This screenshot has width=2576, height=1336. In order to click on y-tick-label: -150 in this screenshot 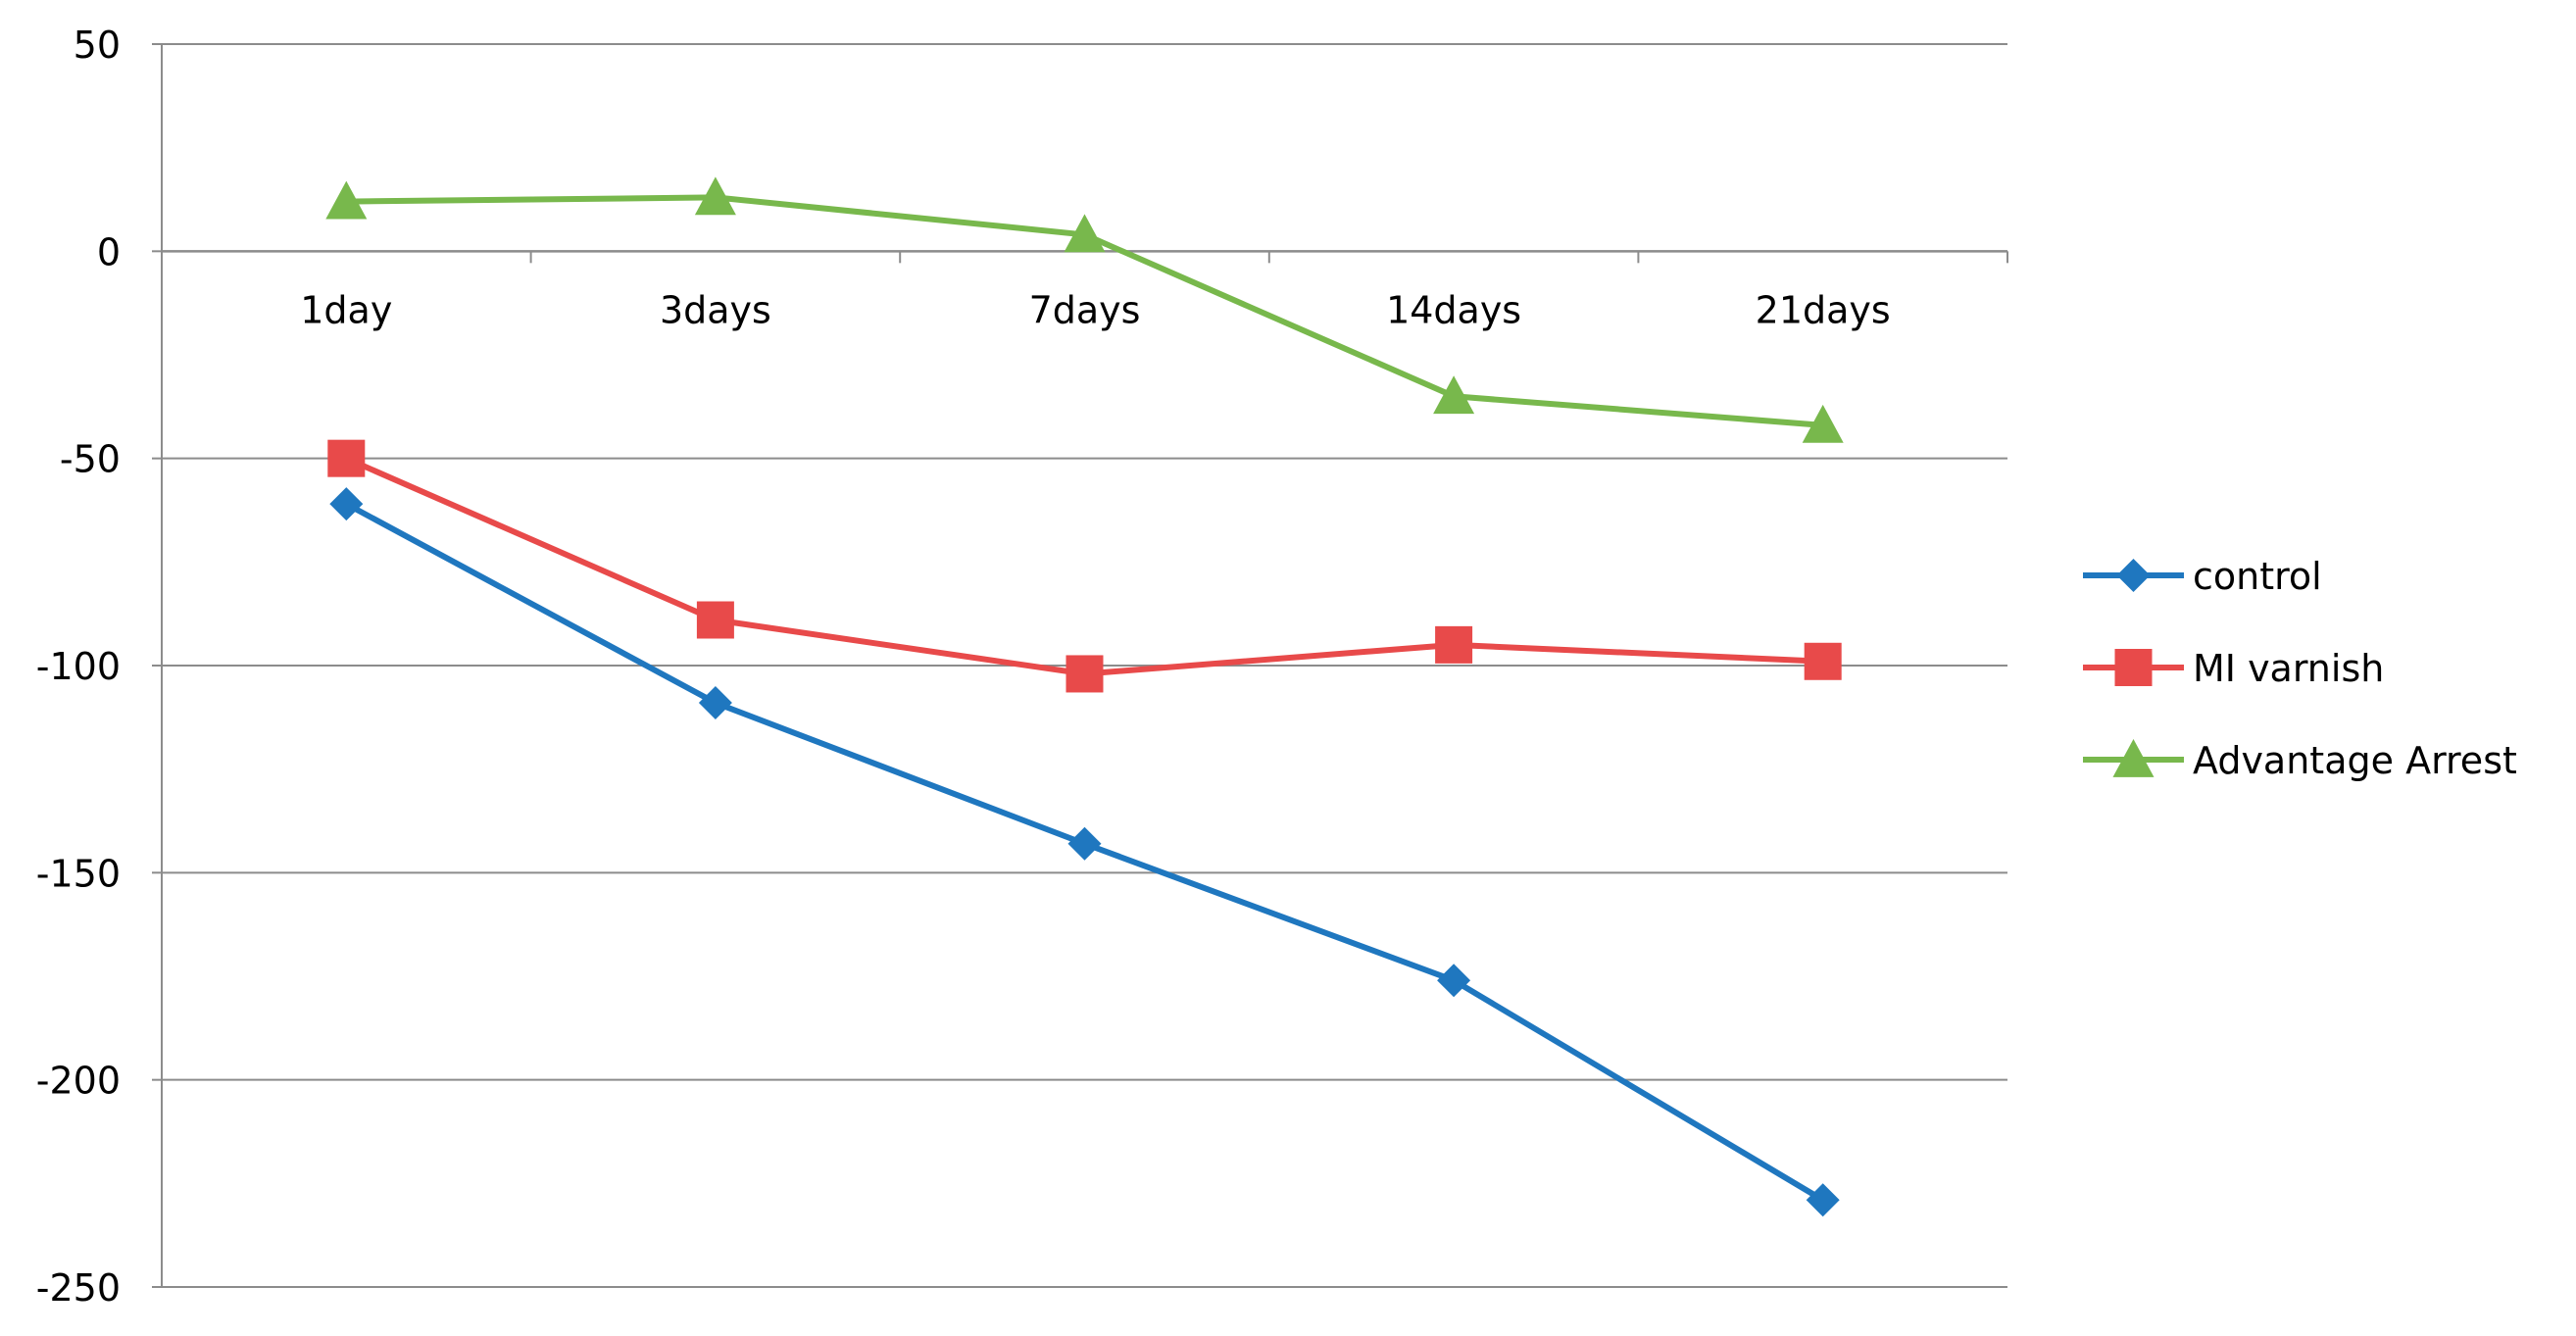, I will do `click(78, 873)`.